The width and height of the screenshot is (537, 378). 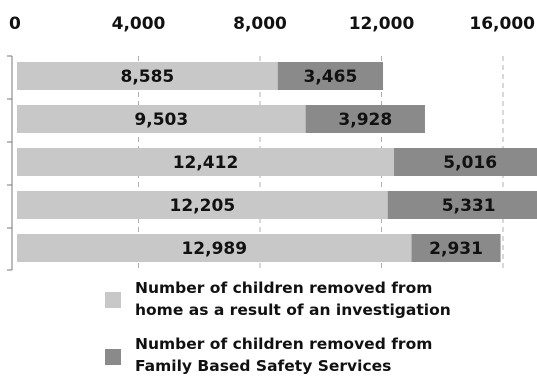 I want to click on data-label: 2,931, so click(x=456, y=249).